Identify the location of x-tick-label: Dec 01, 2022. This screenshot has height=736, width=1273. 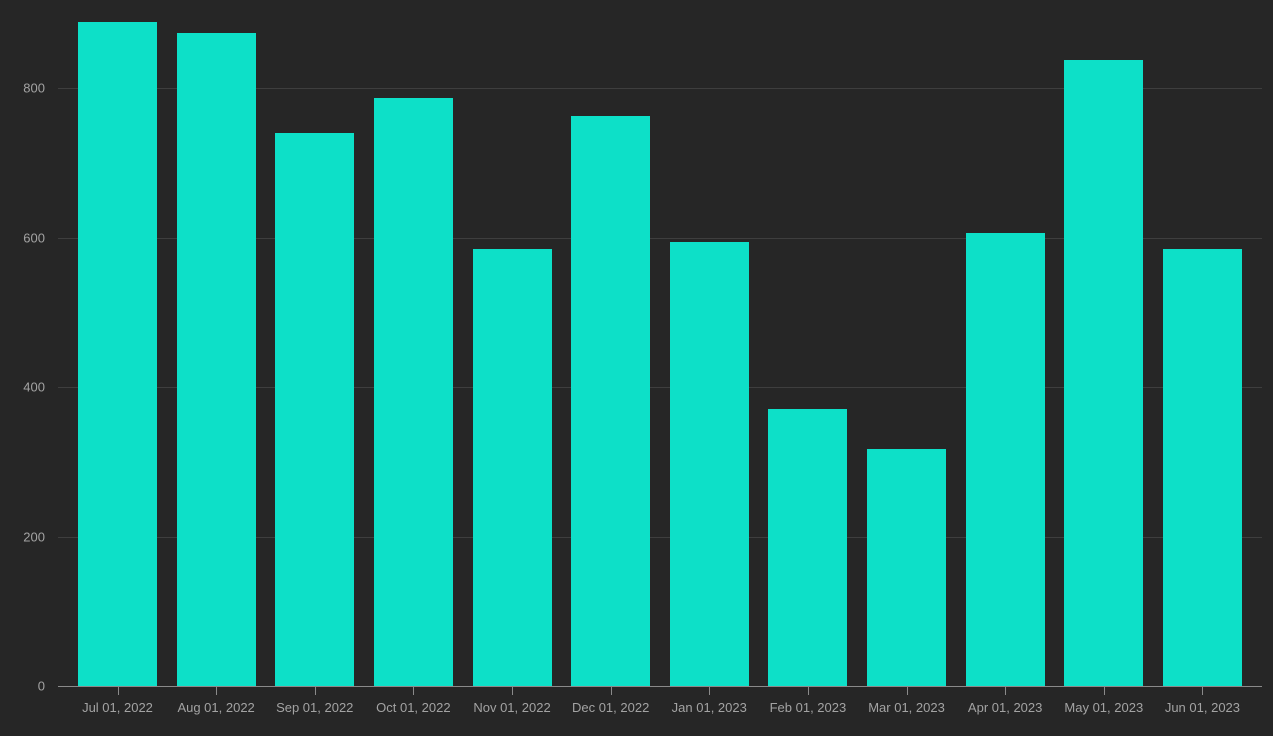
(610, 707).